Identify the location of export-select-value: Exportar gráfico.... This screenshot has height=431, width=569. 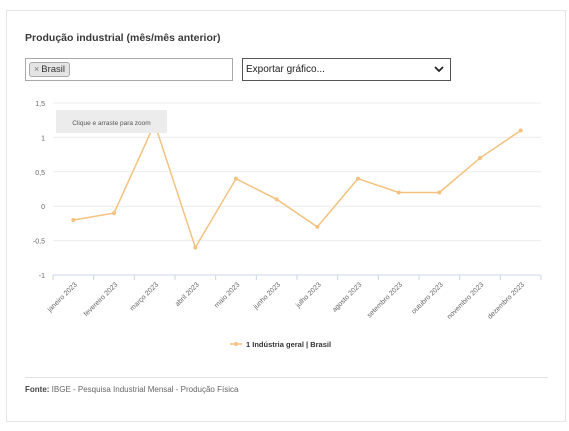
(285, 69).